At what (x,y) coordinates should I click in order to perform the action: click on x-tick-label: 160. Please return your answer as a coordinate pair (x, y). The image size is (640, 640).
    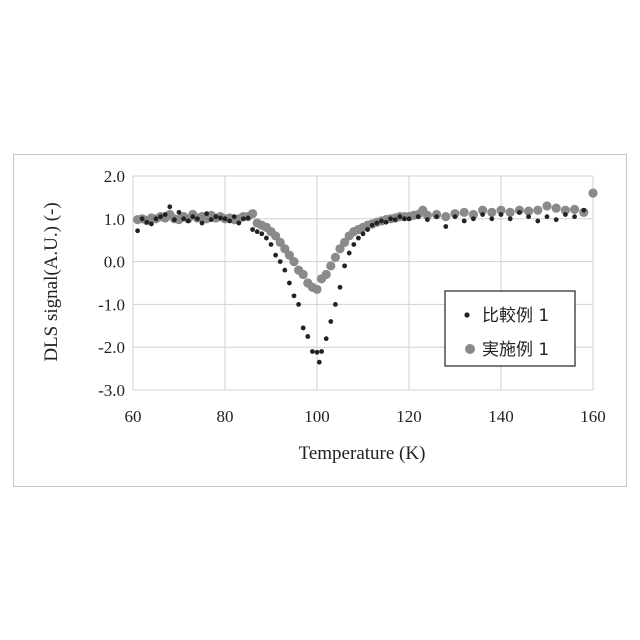
    Looking at the image, I should click on (593, 416).